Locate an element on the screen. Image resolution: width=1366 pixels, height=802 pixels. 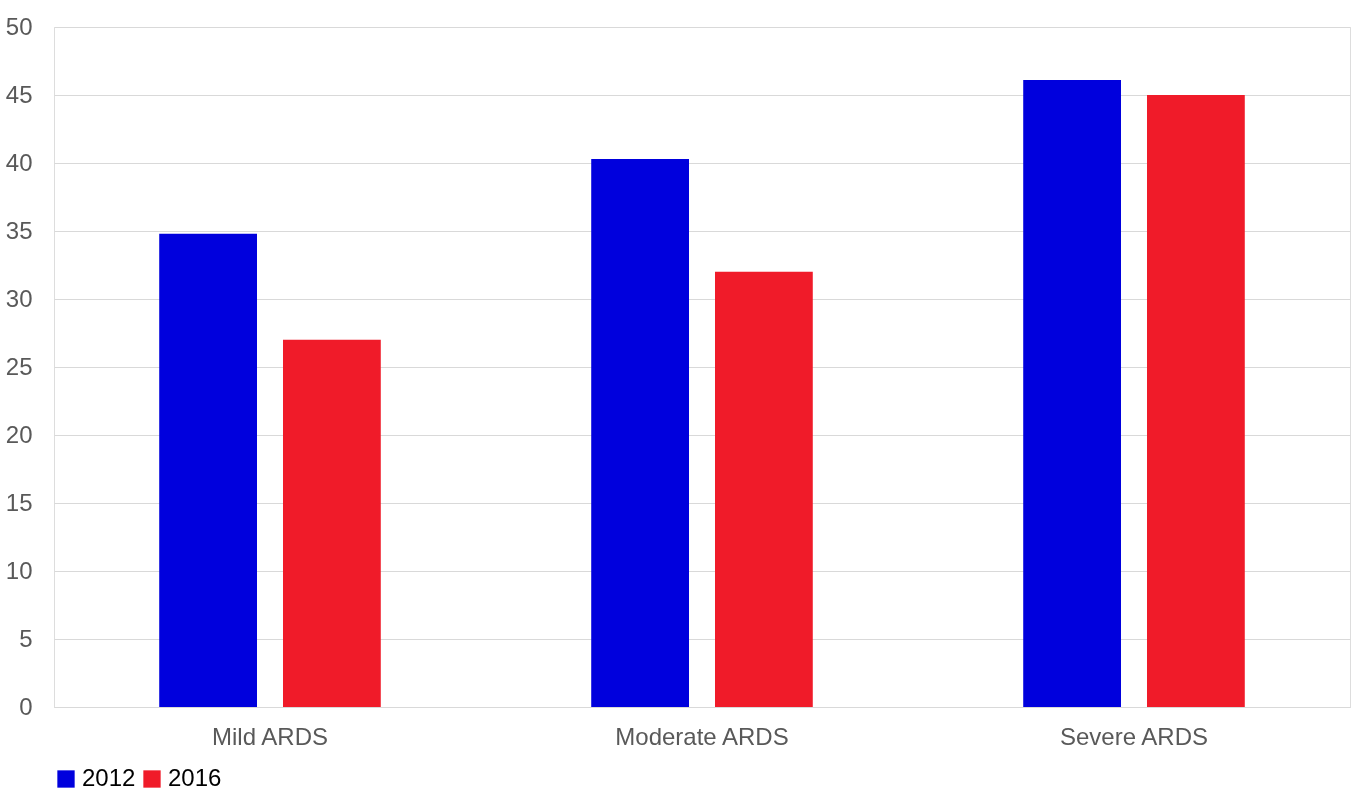
y-tick-label: 15 is located at coordinates (19, 502).